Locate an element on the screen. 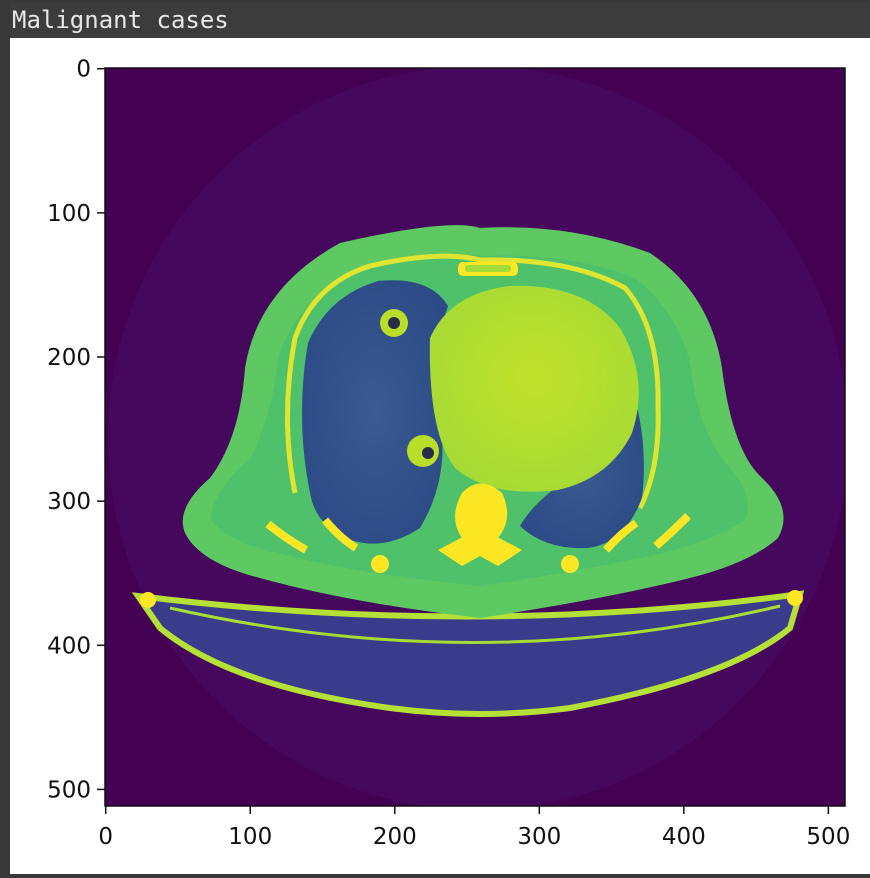 The height and width of the screenshot is (878, 870). x-axis: 0 100 200 300 400 500 is located at coordinates (474, 828).